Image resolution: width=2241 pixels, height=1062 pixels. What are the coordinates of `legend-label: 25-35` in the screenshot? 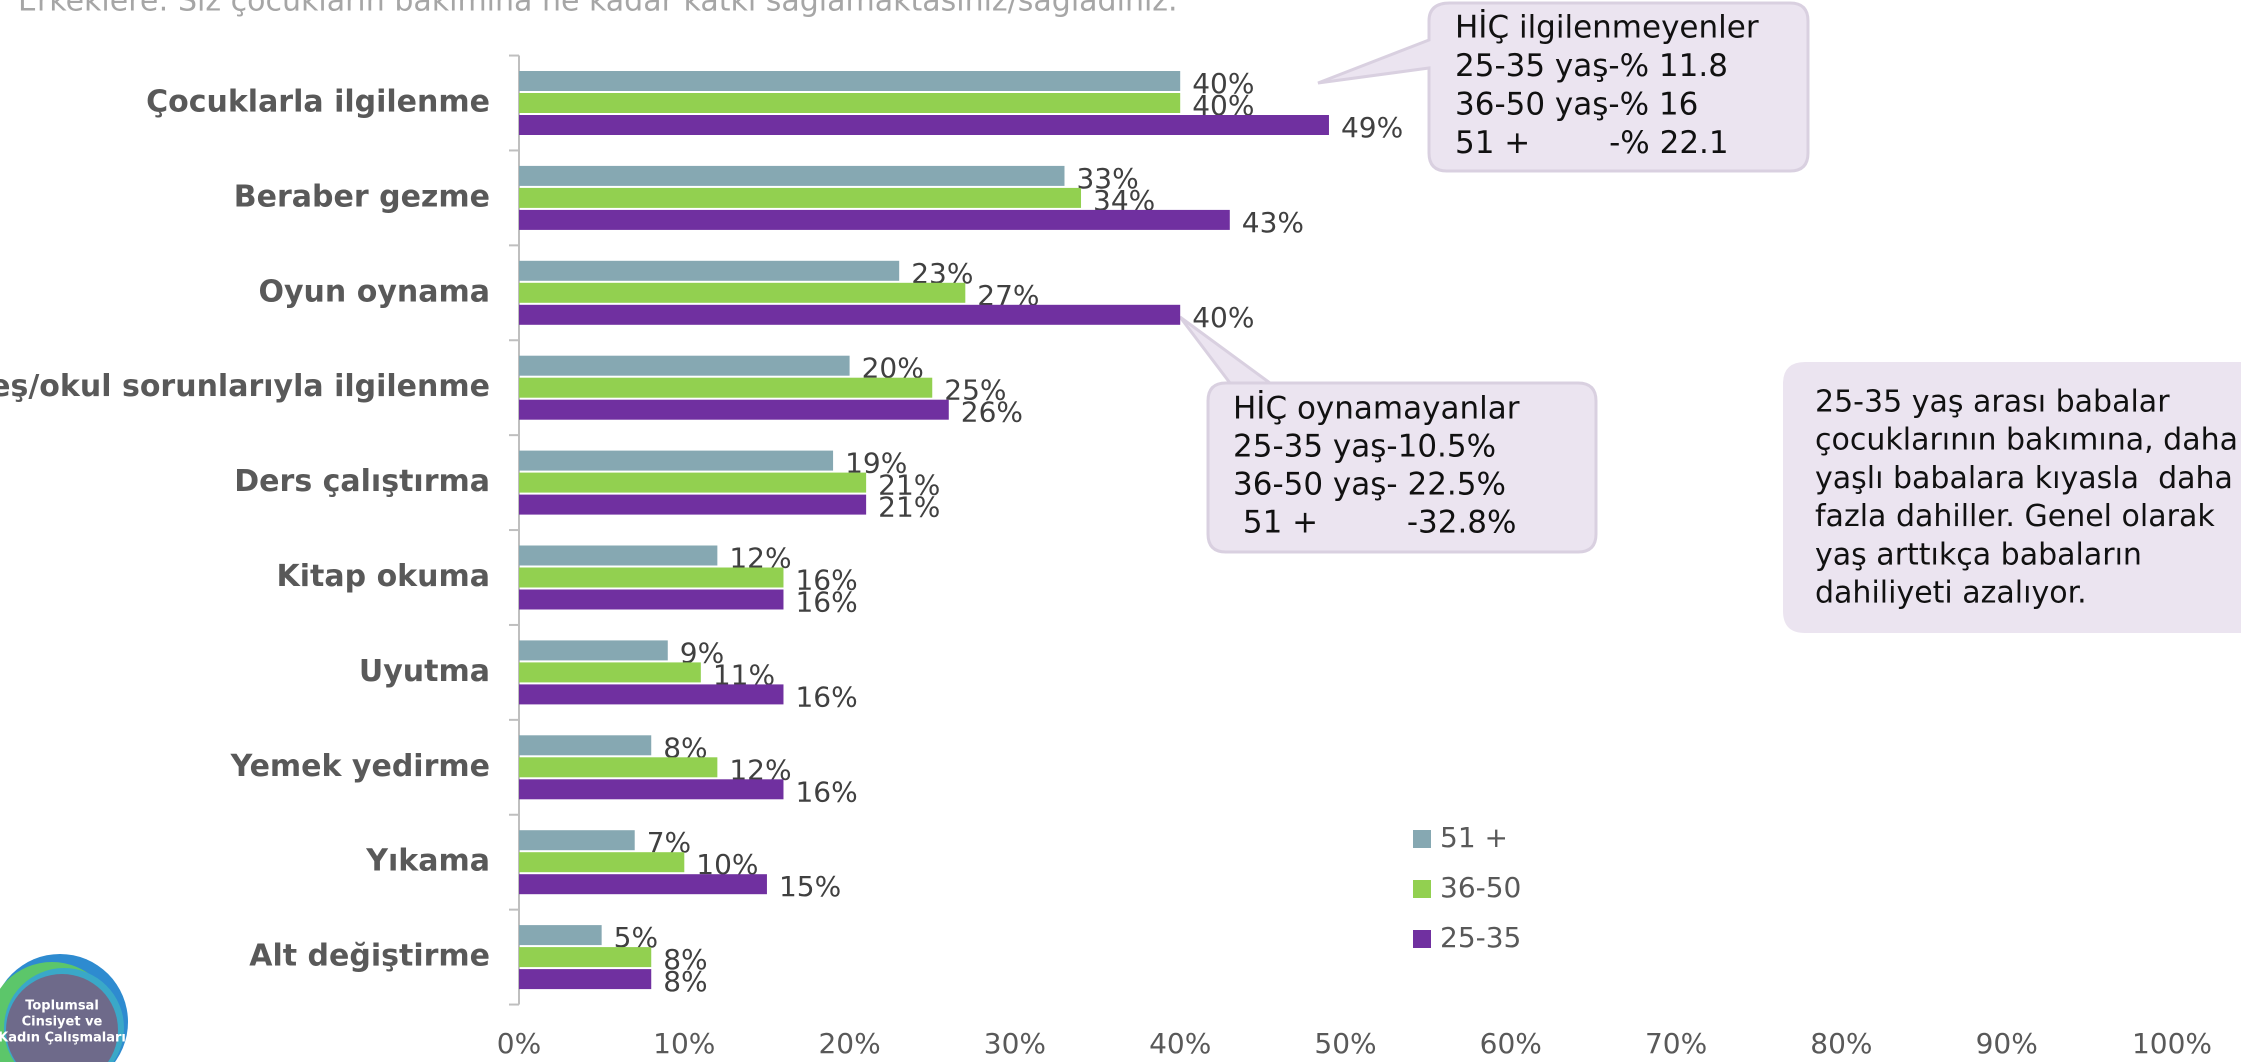 It's located at (1480, 937).